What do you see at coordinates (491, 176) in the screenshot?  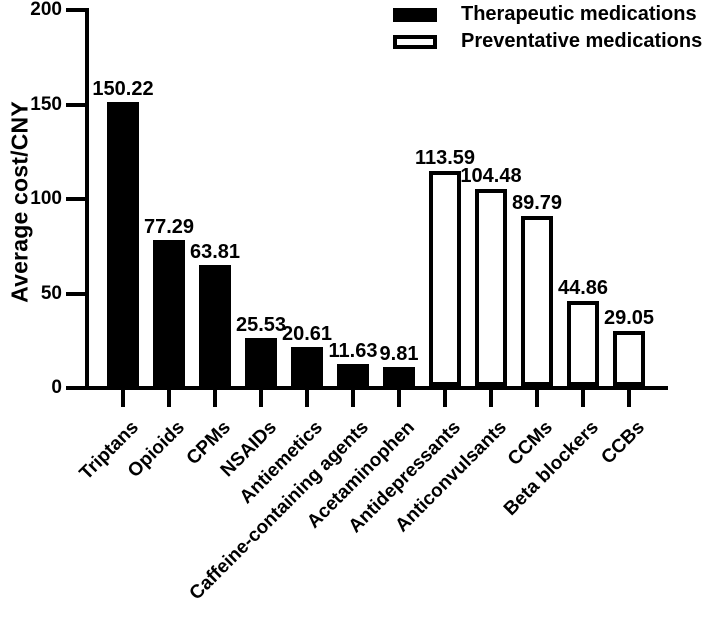 I see `bar-value-label-anticonvulsants: 104.48` at bounding box center [491, 176].